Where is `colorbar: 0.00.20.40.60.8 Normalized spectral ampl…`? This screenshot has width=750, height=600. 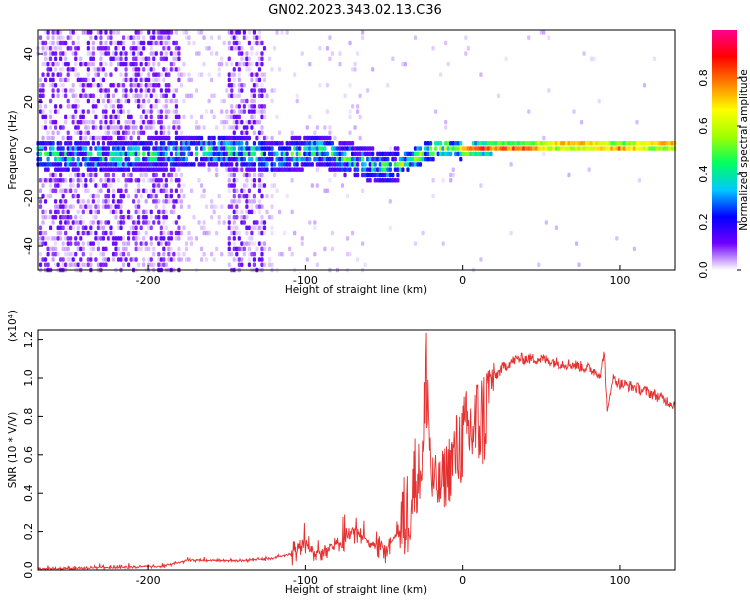
colorbar: 0.00.20.40.60.8 Normalized spectral ampl… is located at coordinates (723, 154).